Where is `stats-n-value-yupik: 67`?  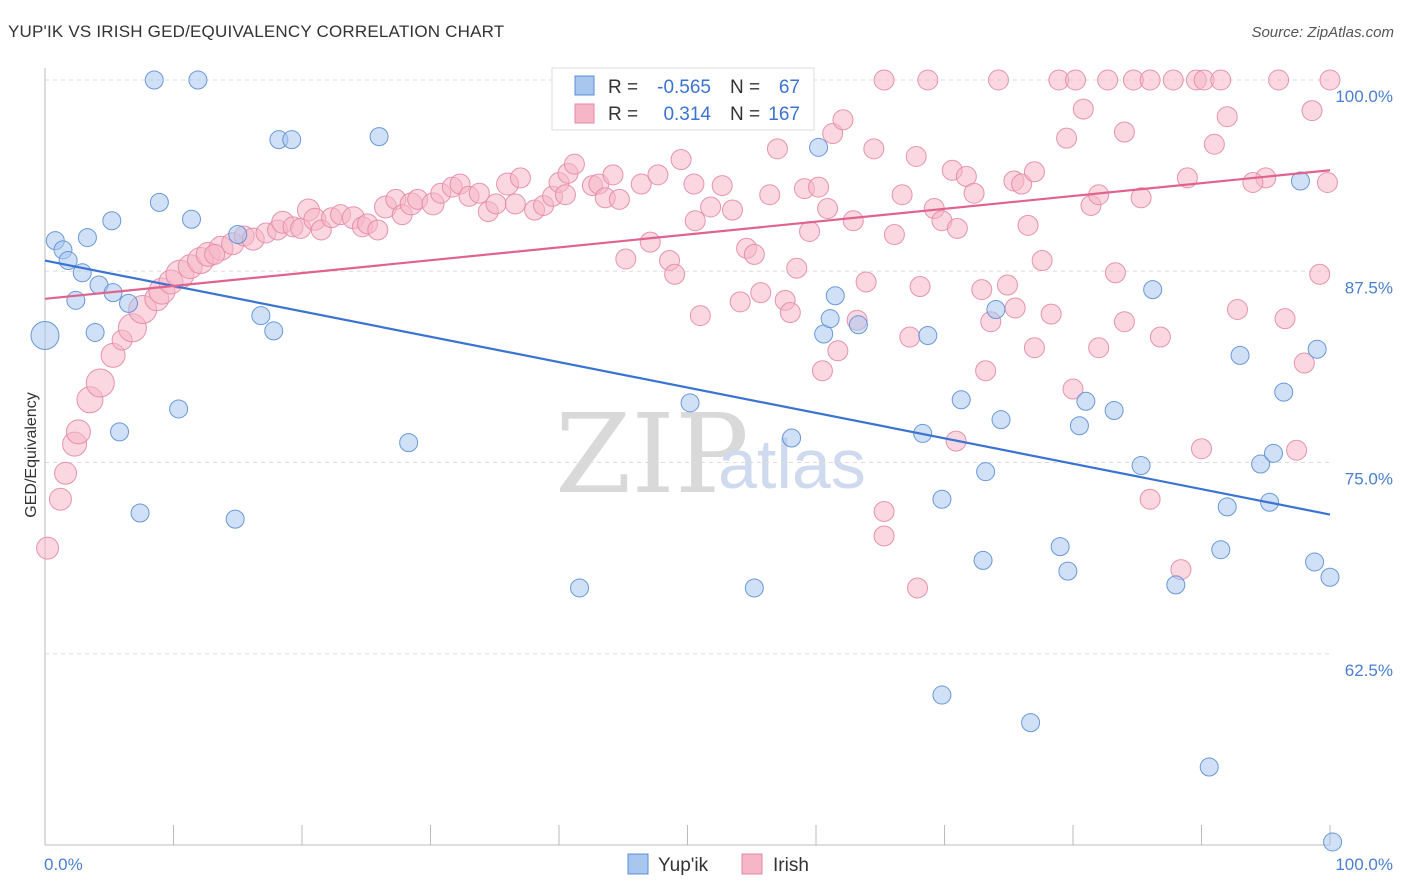
stats-n-value-yupik: 67 is located at coordinates (789, 87).